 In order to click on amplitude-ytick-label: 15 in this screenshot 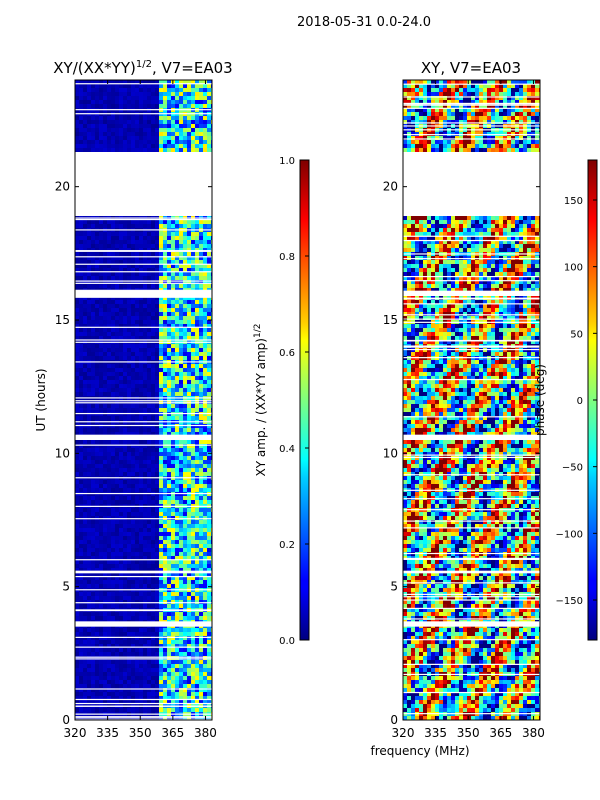, I will do `click(62, 320)`.